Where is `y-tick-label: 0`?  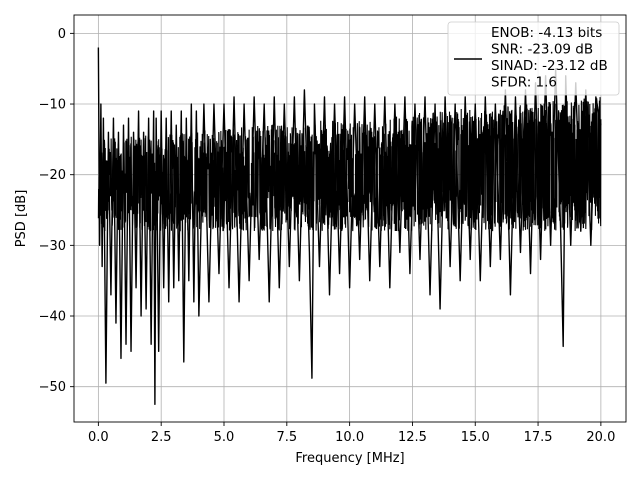 y-tick-label: 0 is located at coordinates (62, 34).